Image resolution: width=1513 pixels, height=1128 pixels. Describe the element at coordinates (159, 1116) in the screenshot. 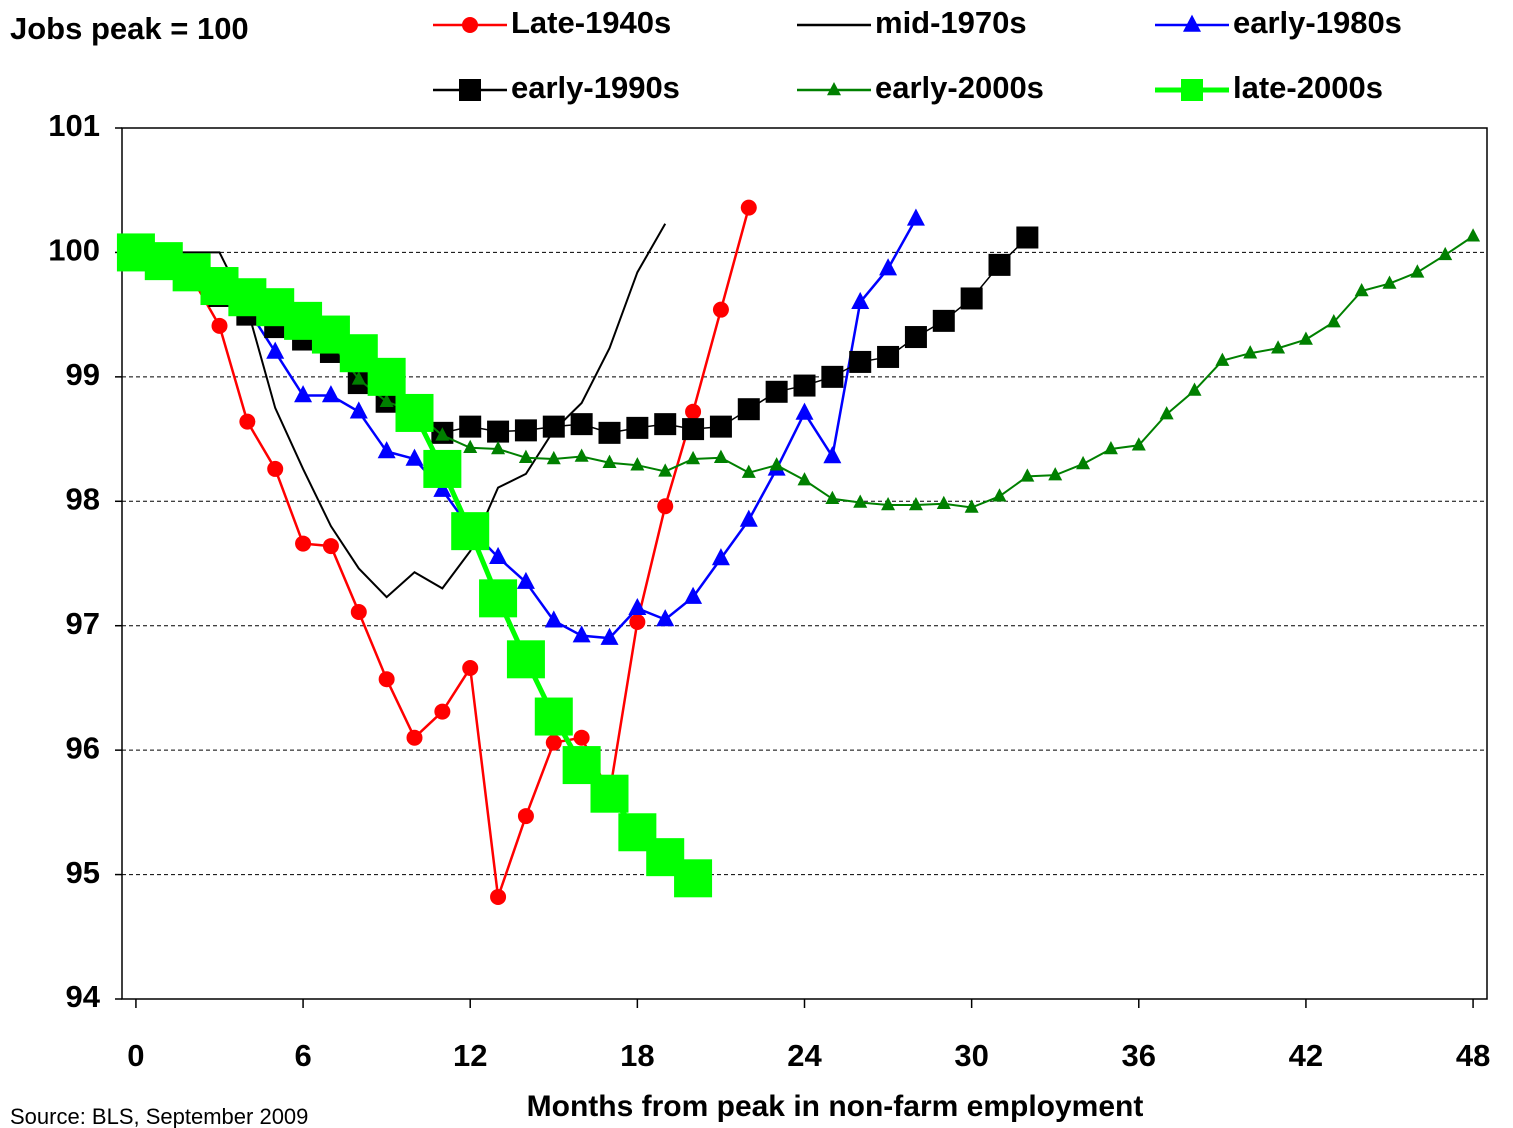

I see `source-note: Source: BLS, September 2009` at that location.